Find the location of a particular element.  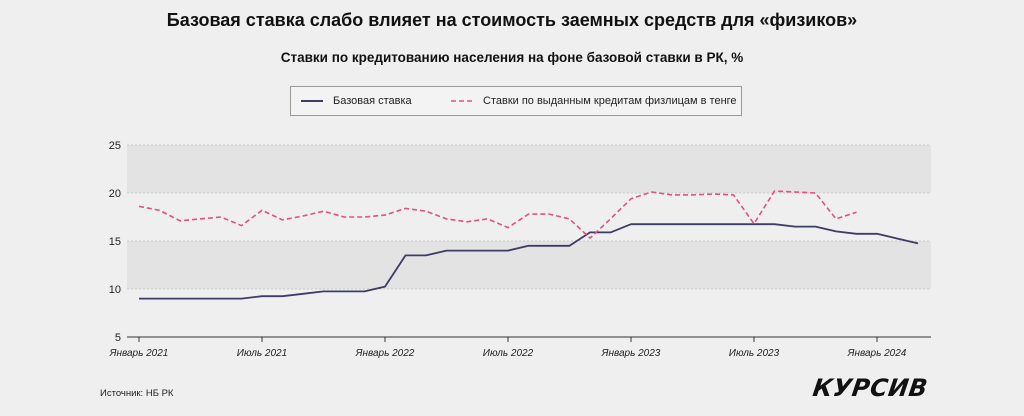

legend-line-solid-icon is located at coordinates (312, 101).